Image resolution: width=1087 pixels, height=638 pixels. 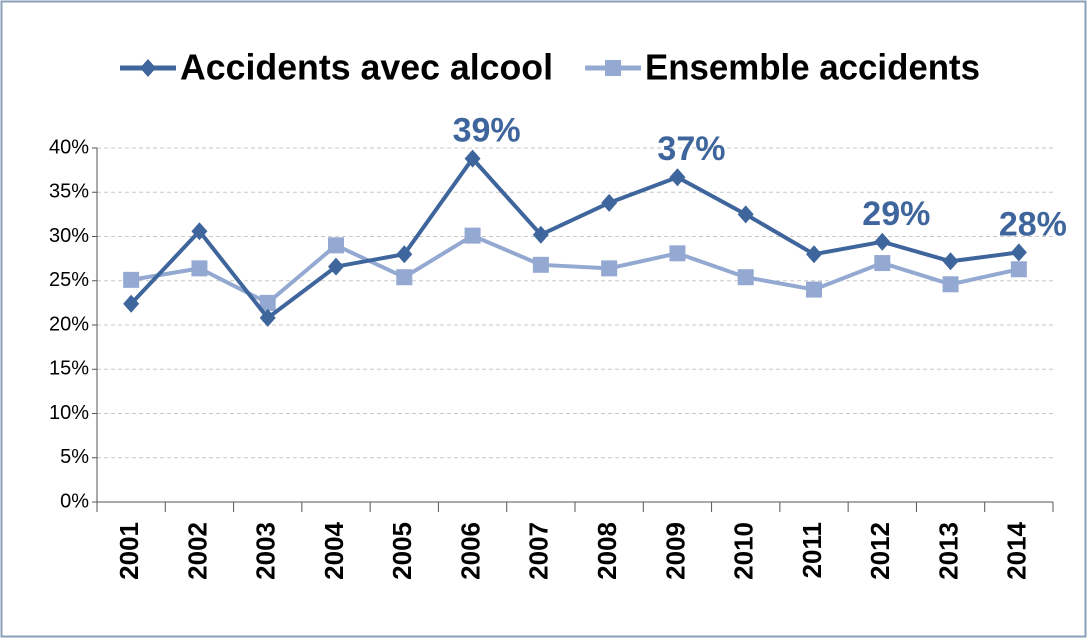 I want to click on y-tick-label: 20%, so click(x=69, y=324).